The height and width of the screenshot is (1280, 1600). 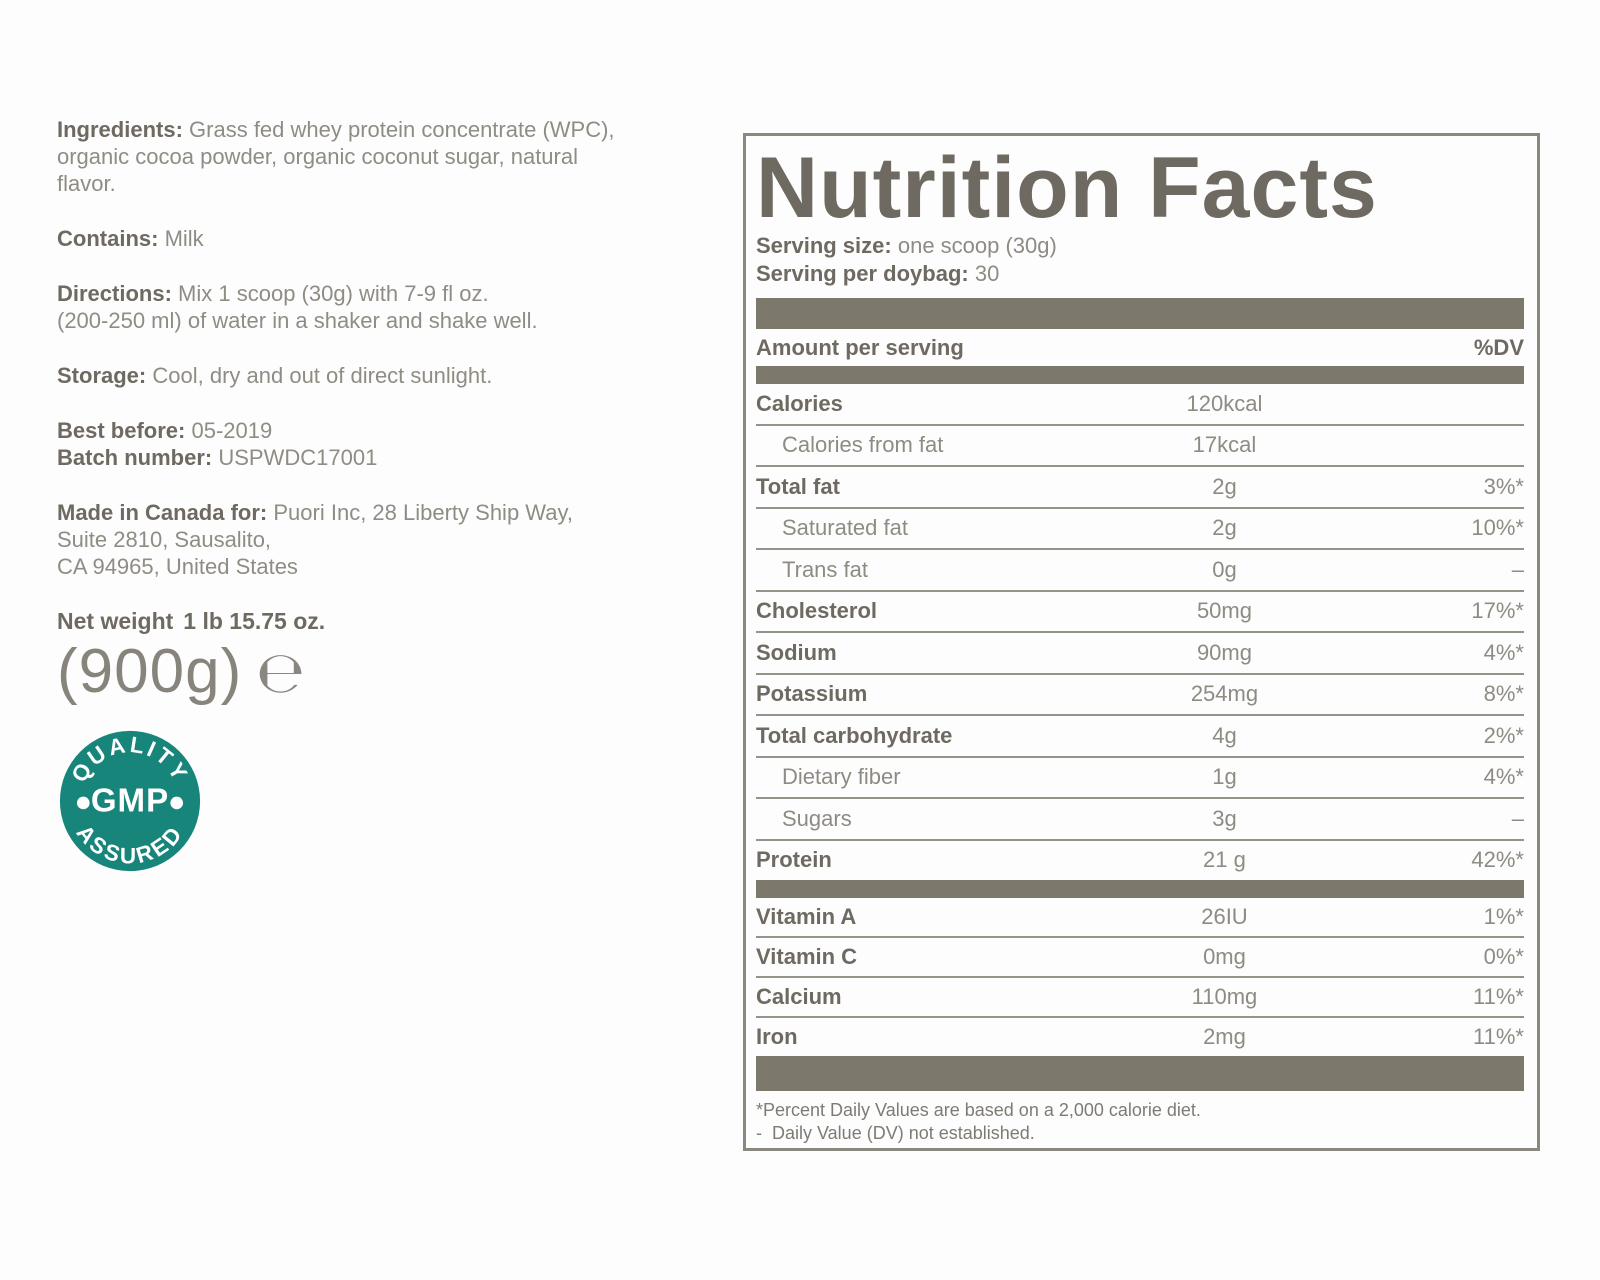 What do you see at coordinates (817, 611) in the screenshot?
I see `nutrient-label: Cholesterol` at bounding box center [817, 611].